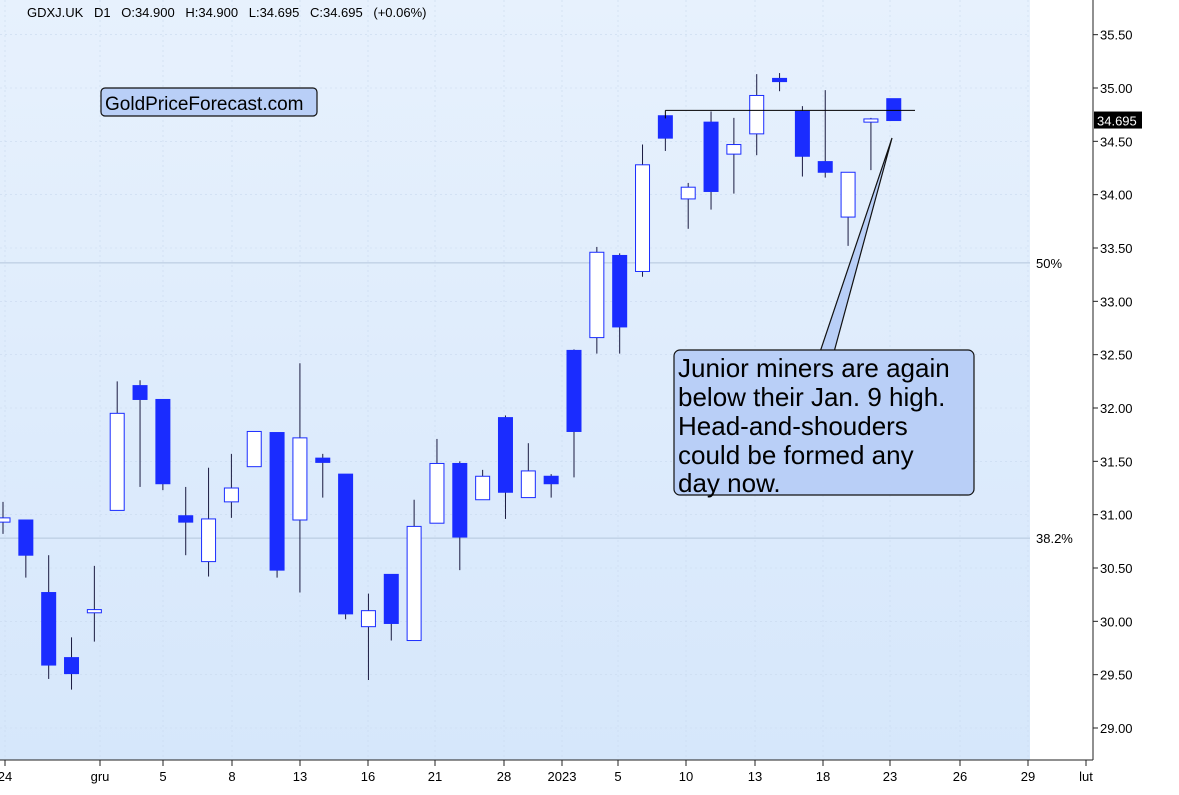 Image resolution: width=1179 pixels, height=795 pixels. I want to click on annotation-box, so click(824, 422).